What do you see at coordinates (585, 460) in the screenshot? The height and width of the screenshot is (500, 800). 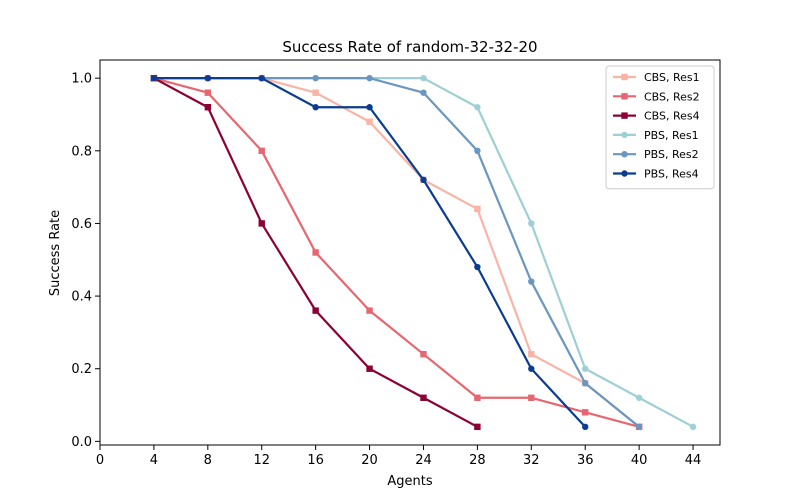 I see `x-tick-label: 36` at bounding box center [585, 460].